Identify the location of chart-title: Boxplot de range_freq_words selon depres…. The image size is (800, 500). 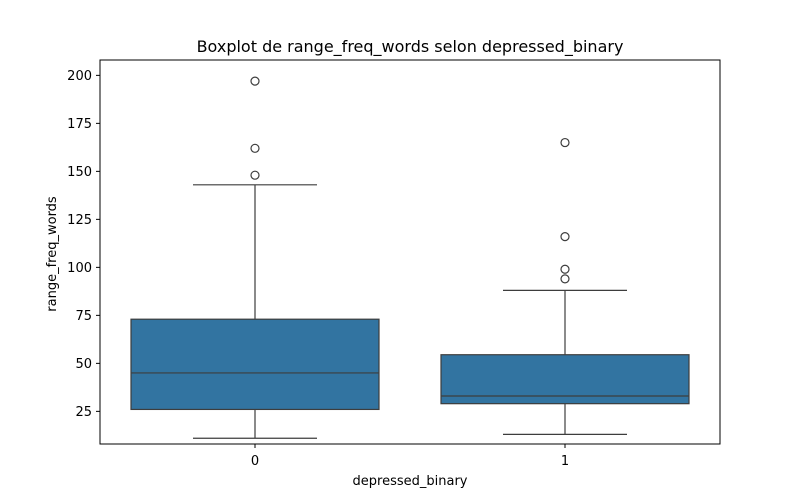
(410, 47).